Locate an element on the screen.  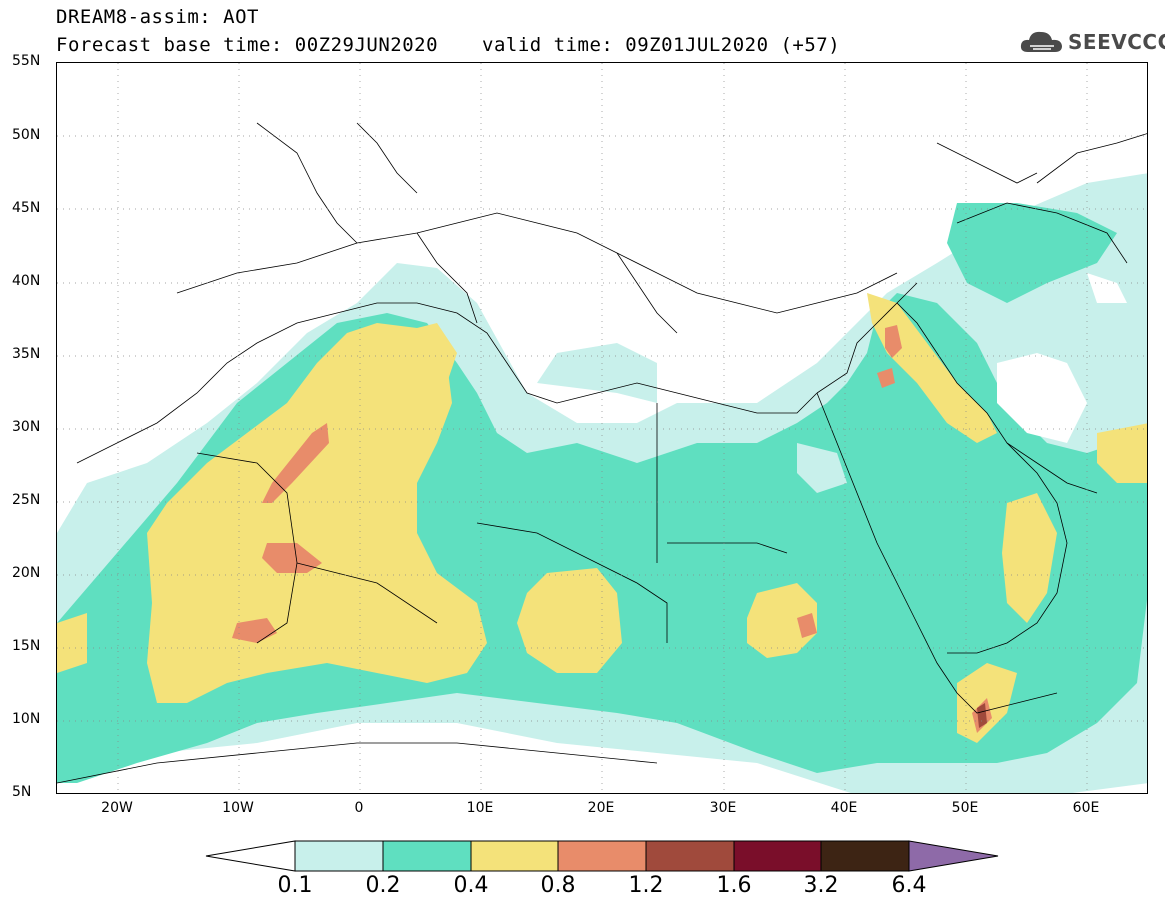
lat-label-35n: 35N is located at coordinates (26, 354).